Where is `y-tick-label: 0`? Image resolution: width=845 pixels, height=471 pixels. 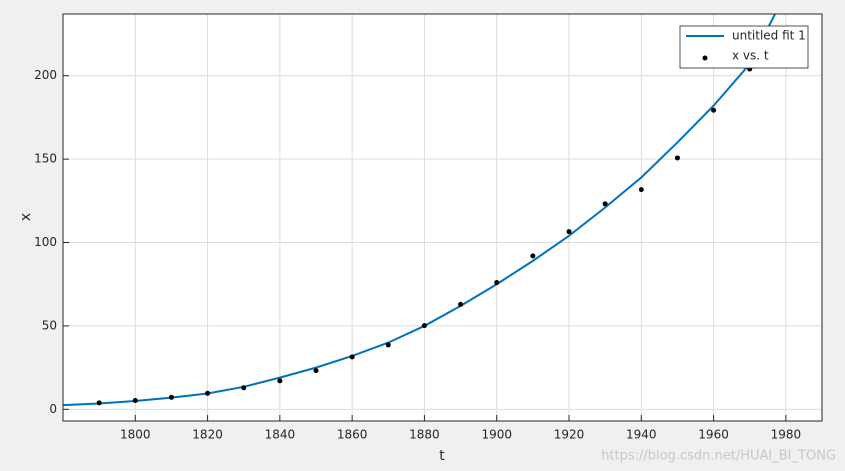
y-tick-label: 0 is located at coordinates (53, 409).